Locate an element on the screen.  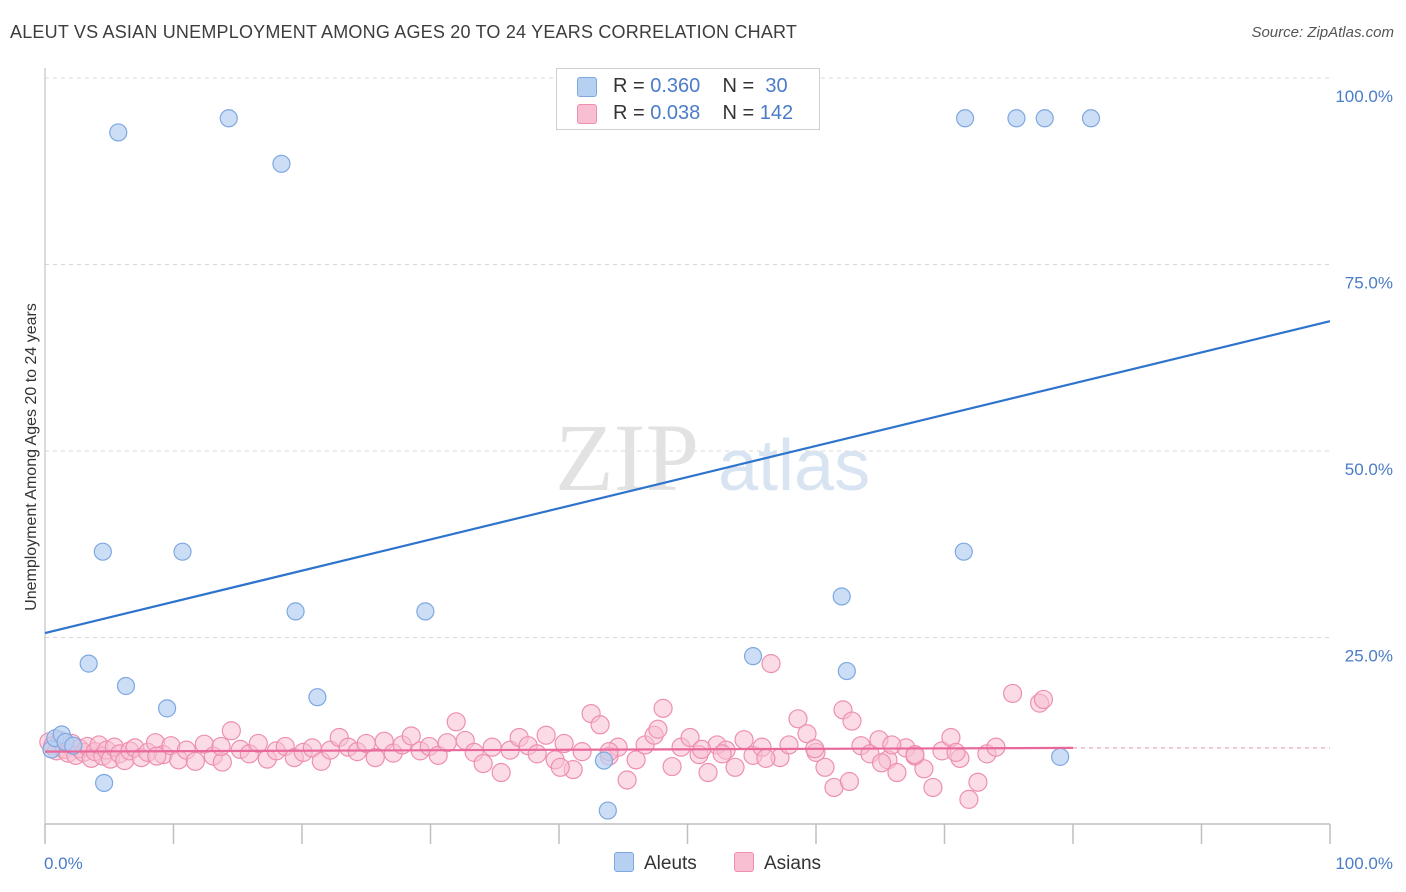
y-tick-label: 75.0% is located at coordinates (1369, 283).